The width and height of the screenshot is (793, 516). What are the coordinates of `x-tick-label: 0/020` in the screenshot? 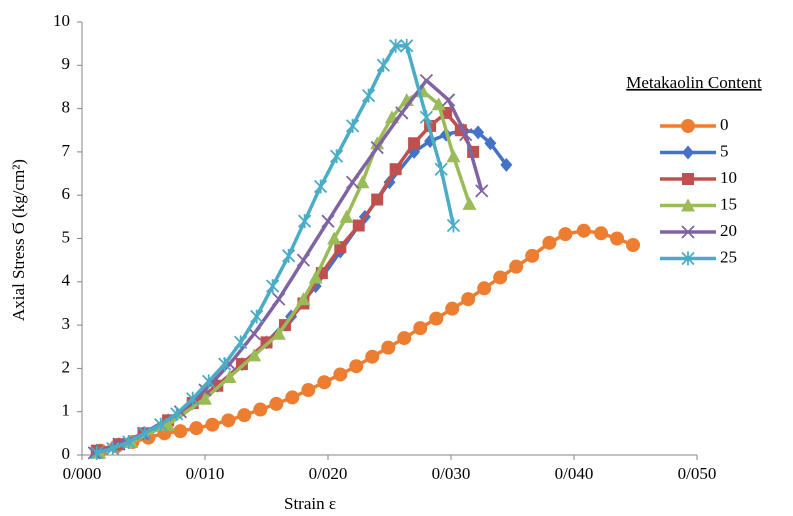 It's located at (328, 473).